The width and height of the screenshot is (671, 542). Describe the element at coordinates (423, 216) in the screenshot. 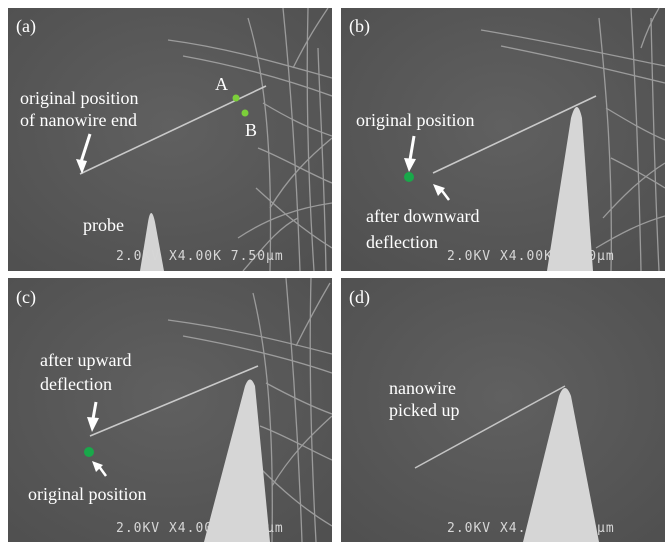

I see `after-deflection-label: after downward` at that location.